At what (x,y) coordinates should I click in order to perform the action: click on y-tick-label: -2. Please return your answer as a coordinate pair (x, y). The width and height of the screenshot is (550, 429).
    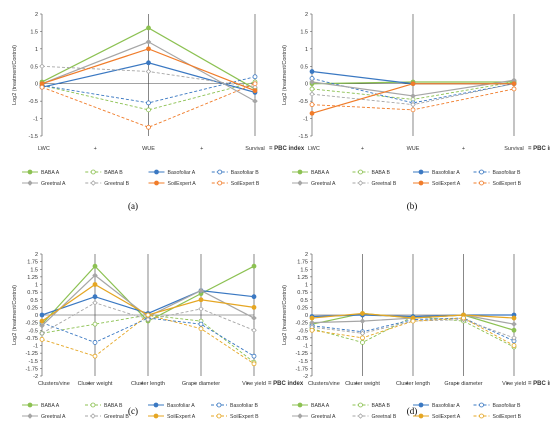
    Looking at the image, I should click on (35, 377).